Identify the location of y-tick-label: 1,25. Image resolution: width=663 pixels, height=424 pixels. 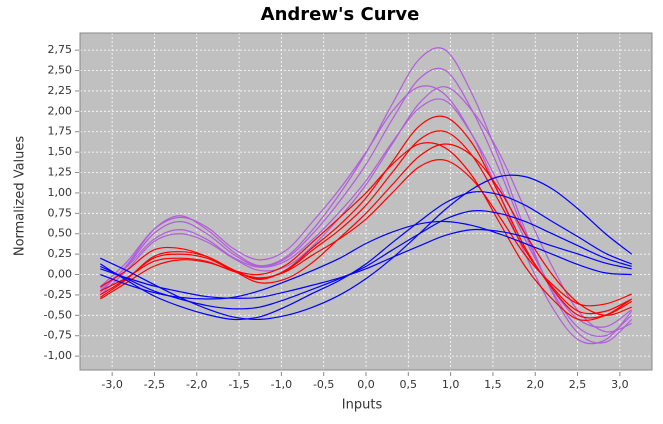
(60, 172).